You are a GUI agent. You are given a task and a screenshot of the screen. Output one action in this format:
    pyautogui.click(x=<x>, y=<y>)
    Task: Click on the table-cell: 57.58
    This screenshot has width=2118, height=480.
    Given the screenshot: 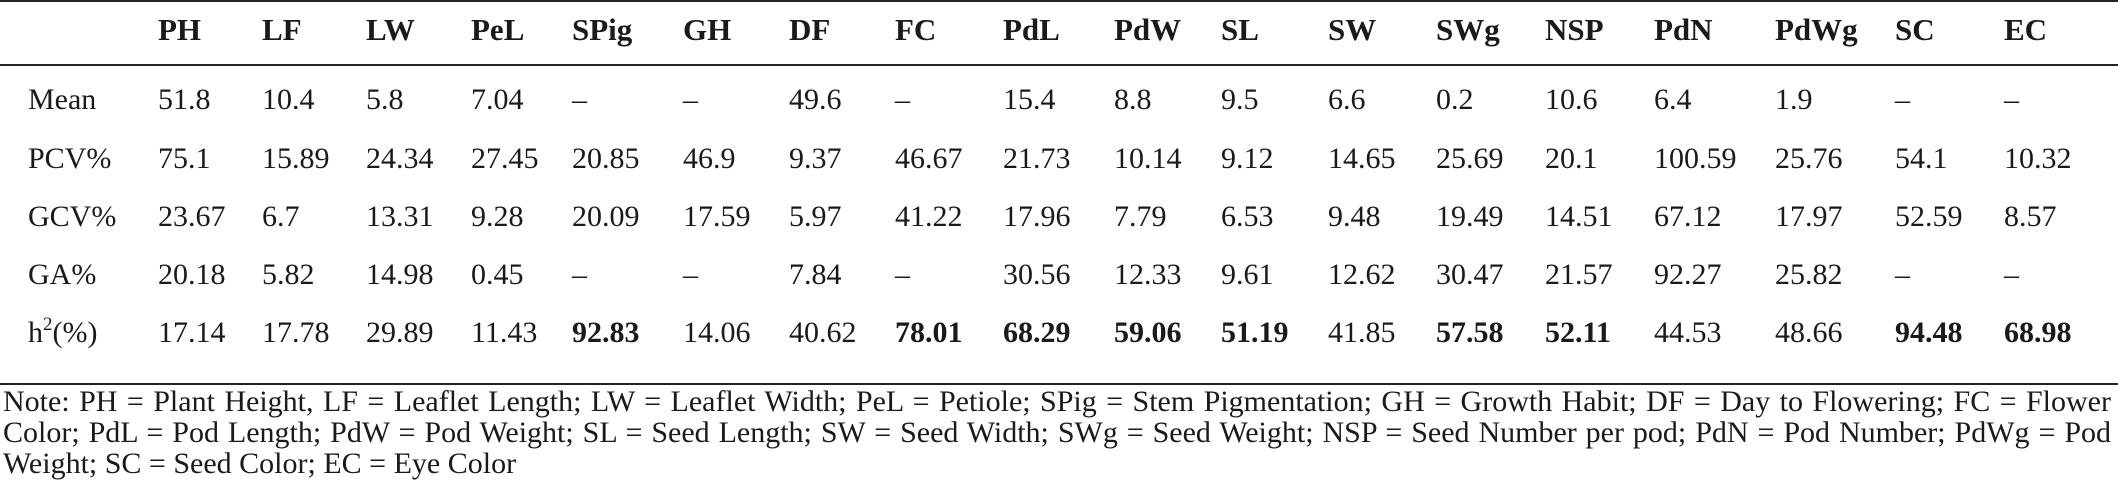 What is the action you would take?
    pyautogui.click(x=1470, y=332)
    